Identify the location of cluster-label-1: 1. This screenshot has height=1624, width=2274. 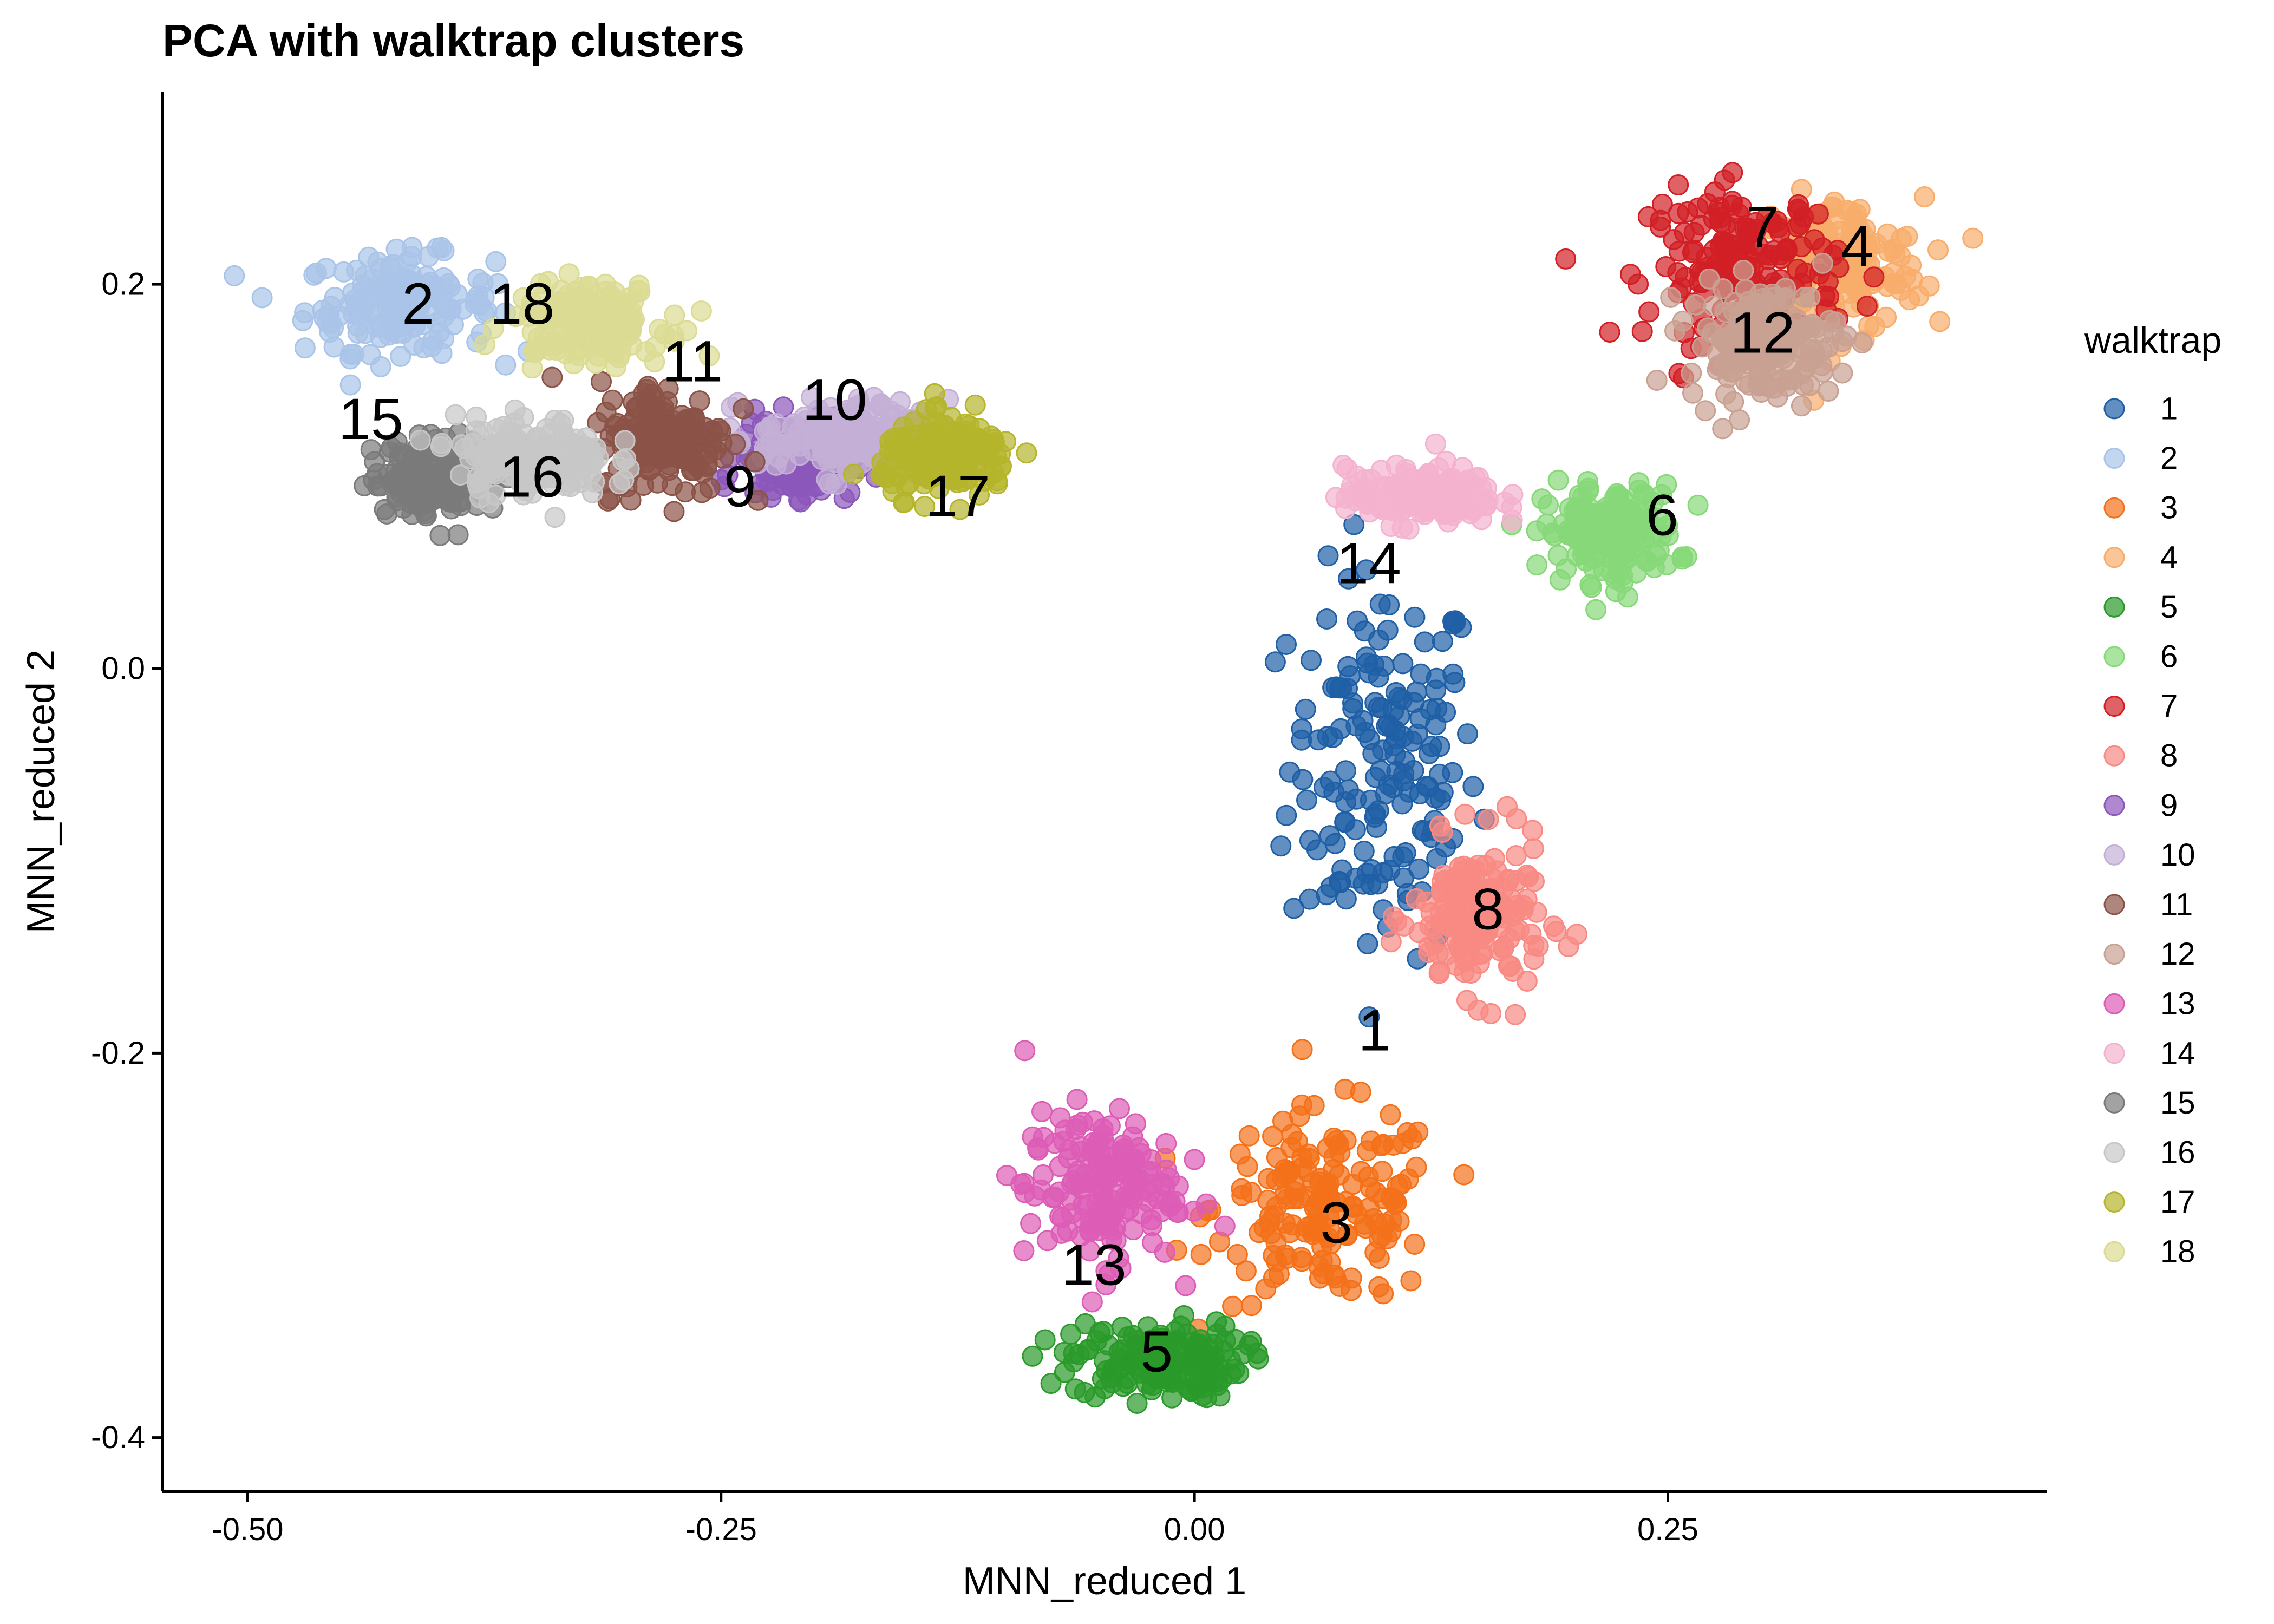
(1374, 1030).